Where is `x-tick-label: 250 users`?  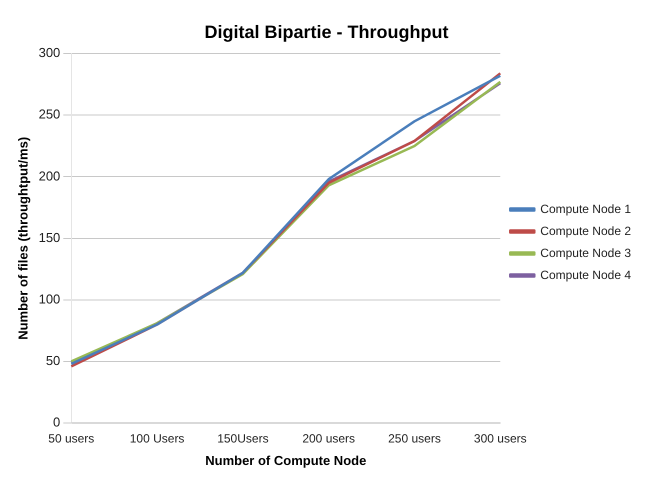 x-tick-label: 250 users is located at coordinates (414, 439).